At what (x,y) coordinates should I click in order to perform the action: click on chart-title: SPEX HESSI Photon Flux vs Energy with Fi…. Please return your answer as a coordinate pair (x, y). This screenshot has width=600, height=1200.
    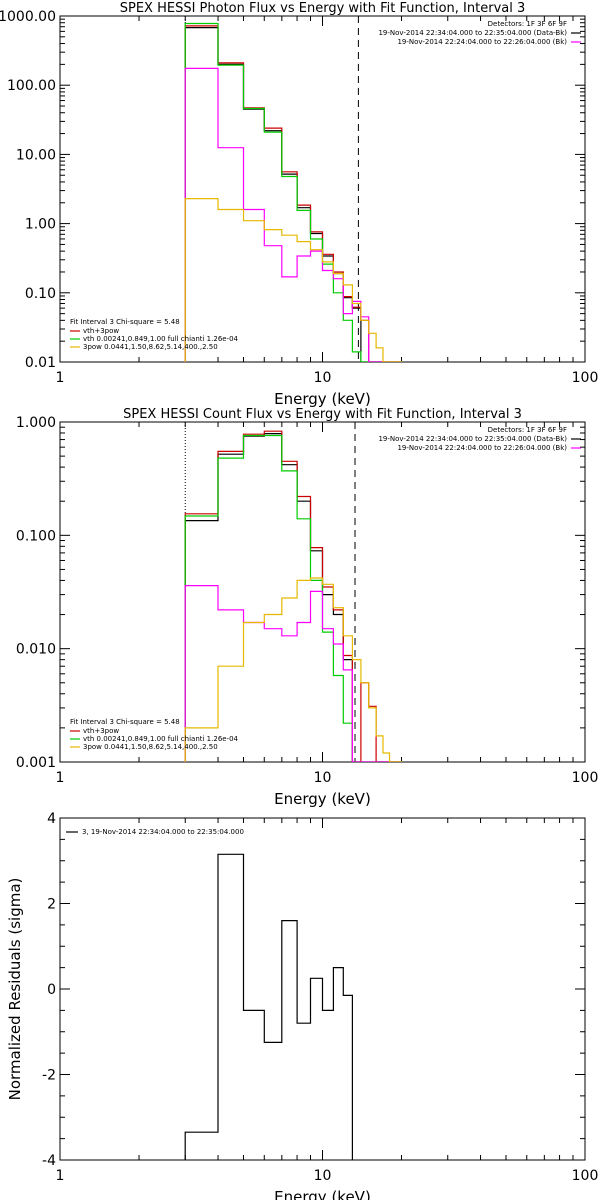
    Looking at the image, I should click on (323, 8).